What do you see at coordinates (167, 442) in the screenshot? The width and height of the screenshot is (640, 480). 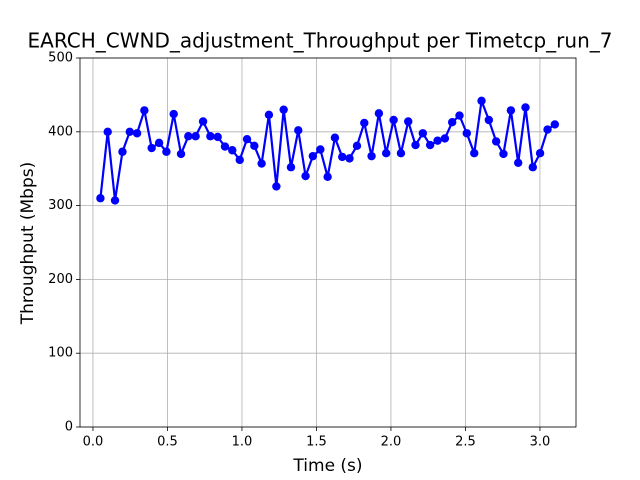 I see `x-tick-label: 0.5` at bounding box center [167, 442].